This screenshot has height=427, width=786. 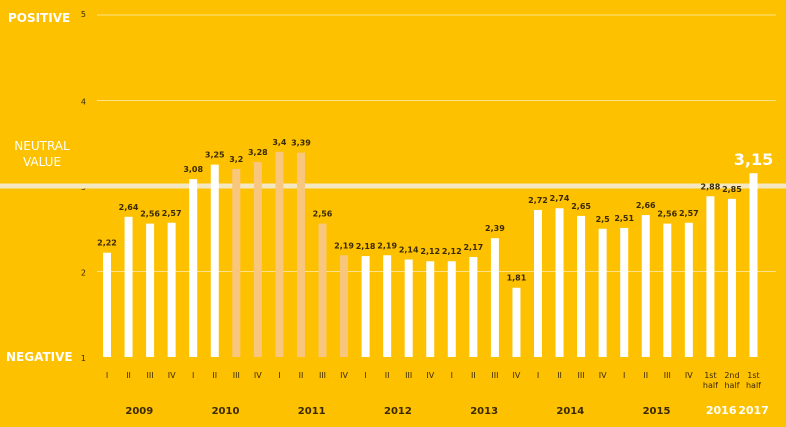 I want to click on year-label: 2009, so click(x=139, y=411).